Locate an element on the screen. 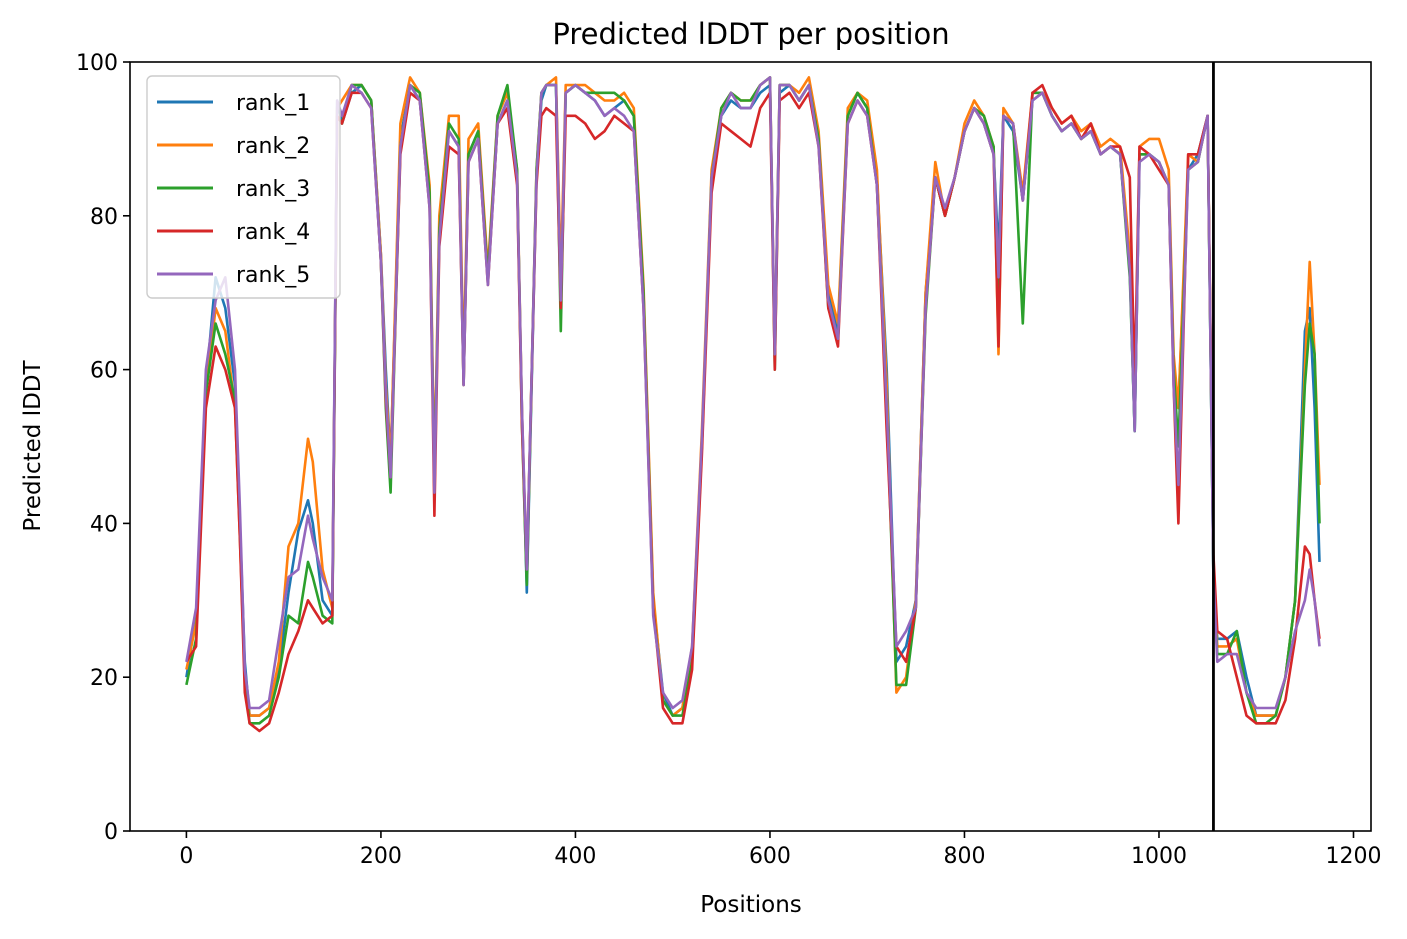 This screenshot has height=939, width=1407. chart-title: Predicted lDDT per position is located at coordinates (750, 34).